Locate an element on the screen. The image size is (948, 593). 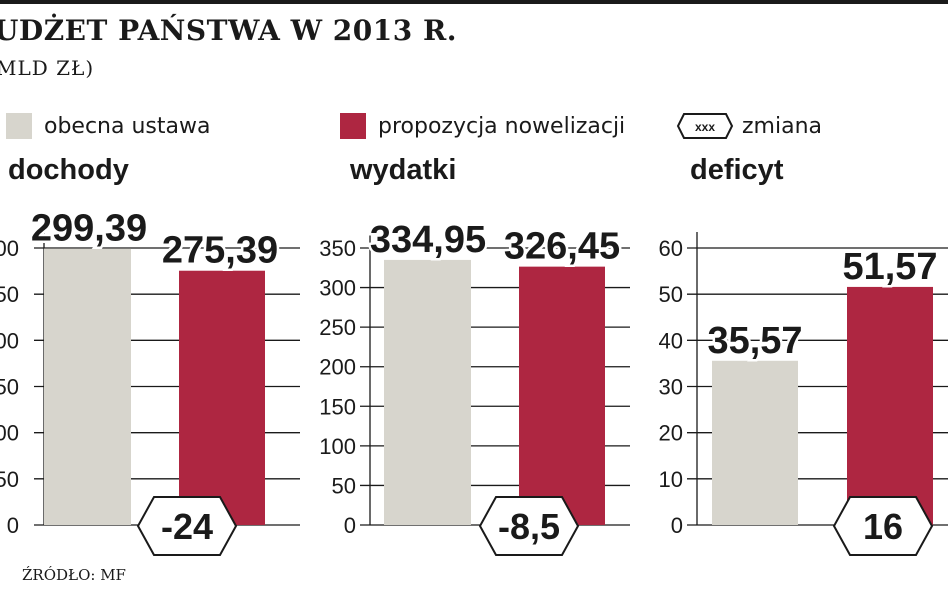
top-rule is located at coordinates (474, 2).